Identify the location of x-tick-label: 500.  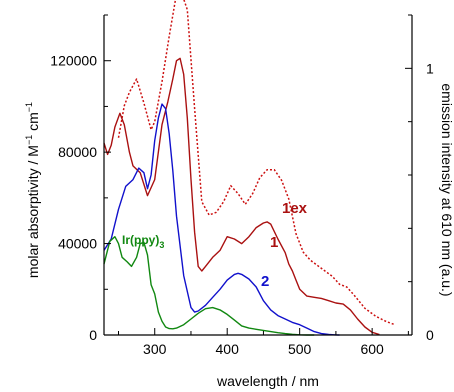
(300, 349).